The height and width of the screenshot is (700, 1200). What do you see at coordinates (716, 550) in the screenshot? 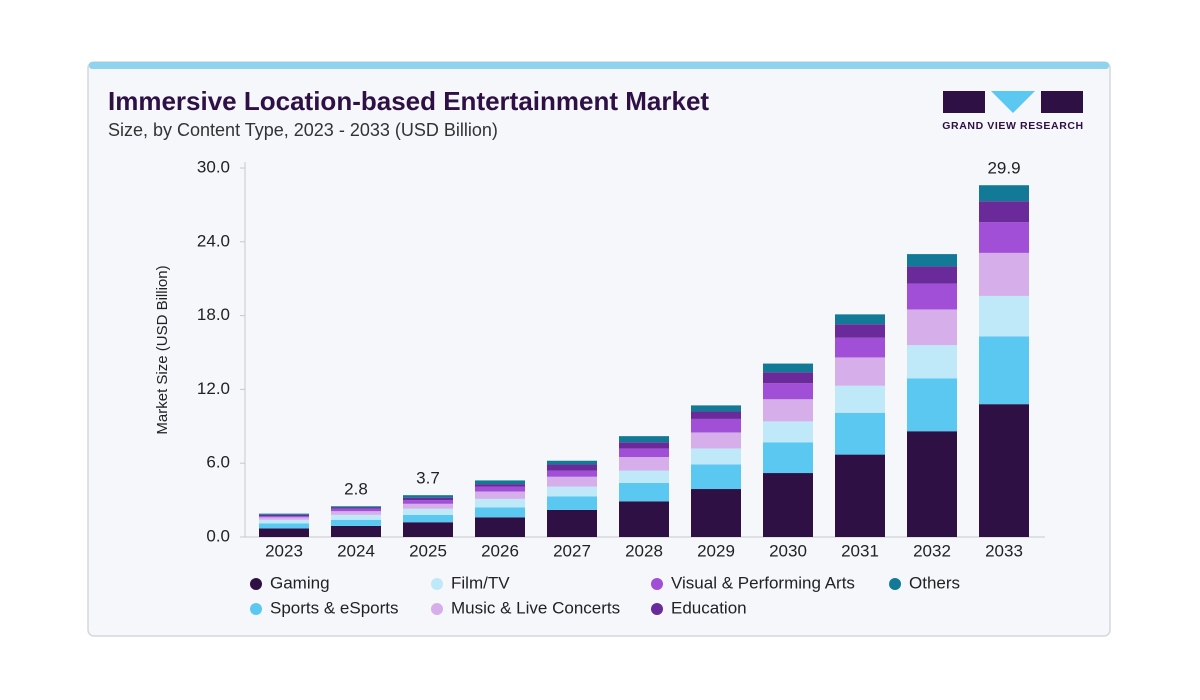
I see `x-tick-label: 2029` at bounding box center [716, 550].